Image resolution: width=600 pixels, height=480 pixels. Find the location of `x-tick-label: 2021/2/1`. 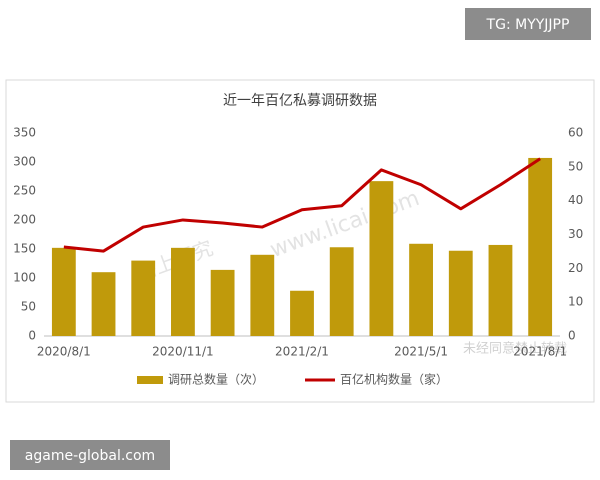

x-tick-label: 2021/2/1 is located at coordinates (302, 352).